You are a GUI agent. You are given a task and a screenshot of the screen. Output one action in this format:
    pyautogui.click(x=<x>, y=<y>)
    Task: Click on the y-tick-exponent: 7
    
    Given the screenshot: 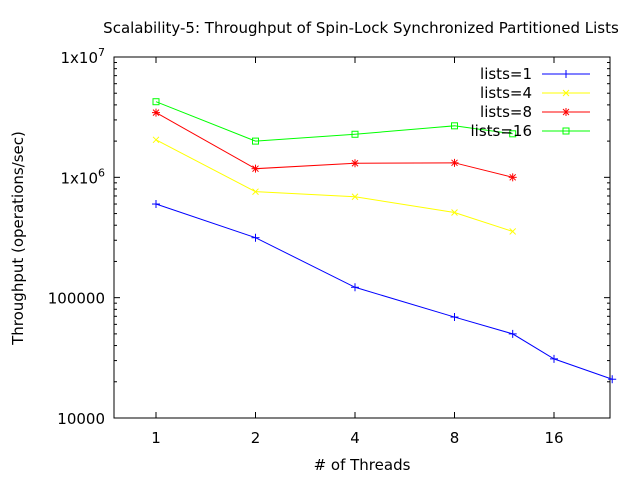 What is the action you would take?
    pyautogui.click(x=101, y=52)
    